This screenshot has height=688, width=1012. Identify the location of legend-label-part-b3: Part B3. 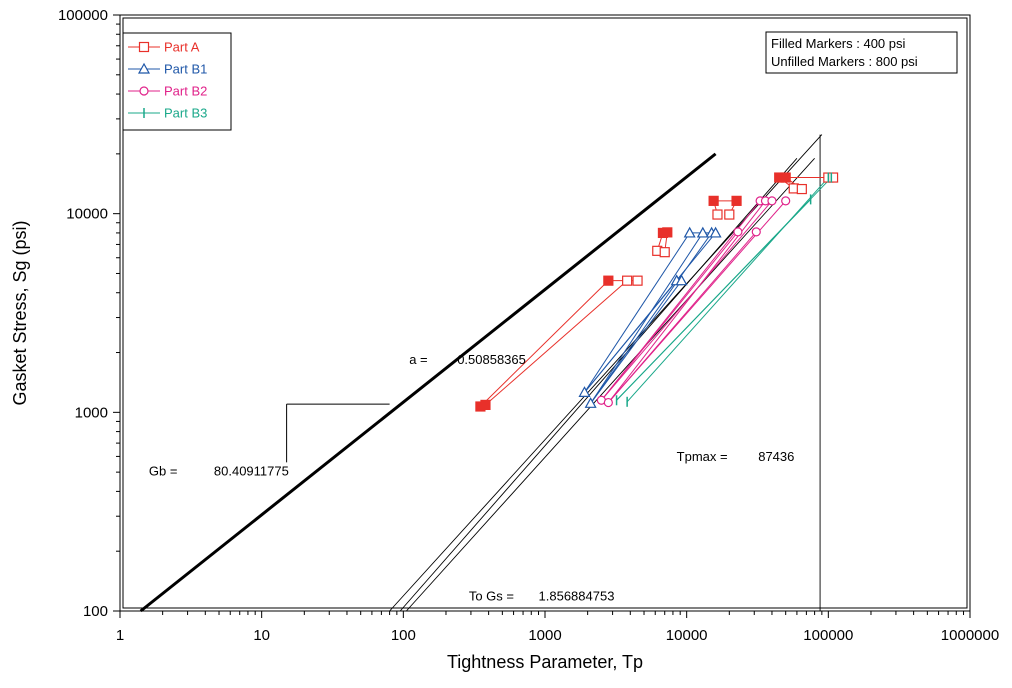
(185, 113).